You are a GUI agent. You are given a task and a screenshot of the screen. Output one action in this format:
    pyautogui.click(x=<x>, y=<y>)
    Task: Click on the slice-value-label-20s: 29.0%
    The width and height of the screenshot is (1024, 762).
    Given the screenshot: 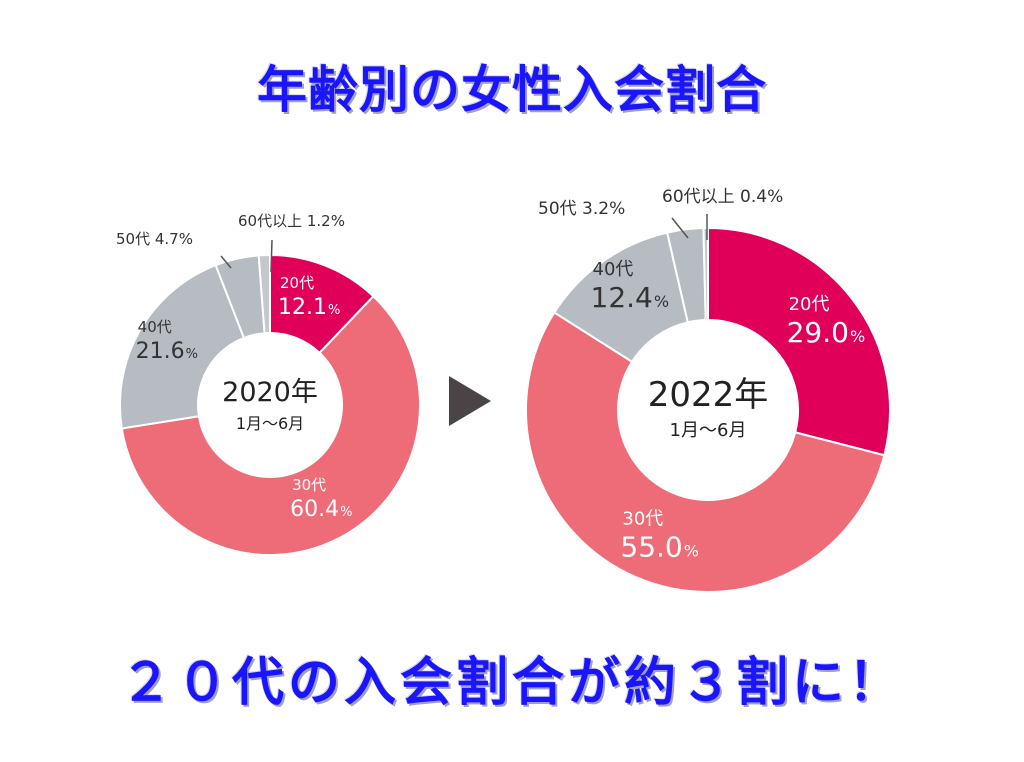 What is the action you would take?
    pyautogui.click(x=826, y=332)
    